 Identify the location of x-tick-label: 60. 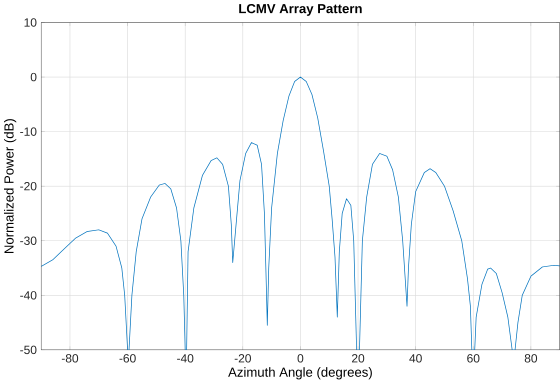
(473, 358).